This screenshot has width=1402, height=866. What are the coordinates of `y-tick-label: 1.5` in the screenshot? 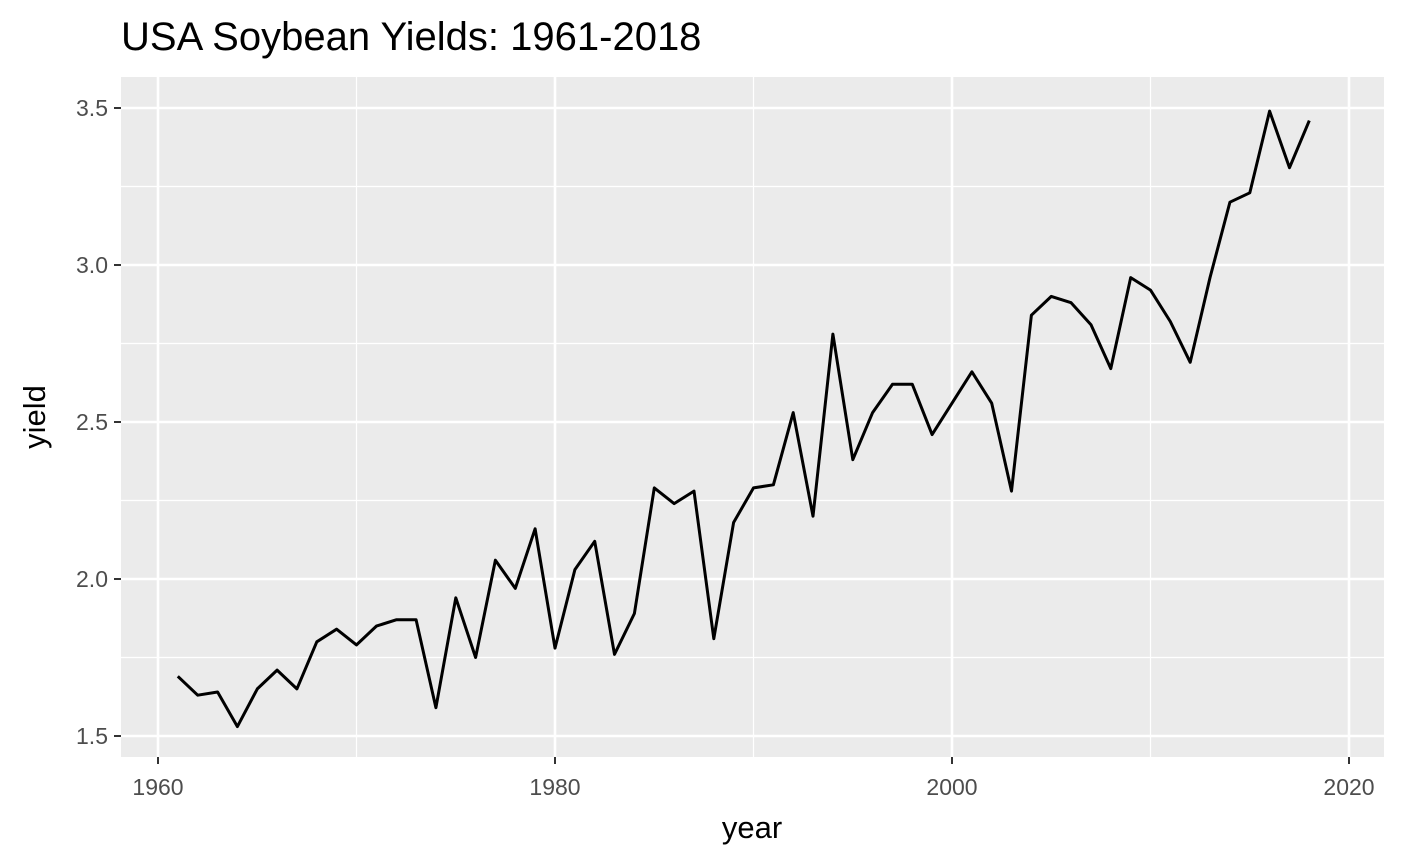 It's located at (92, 736).